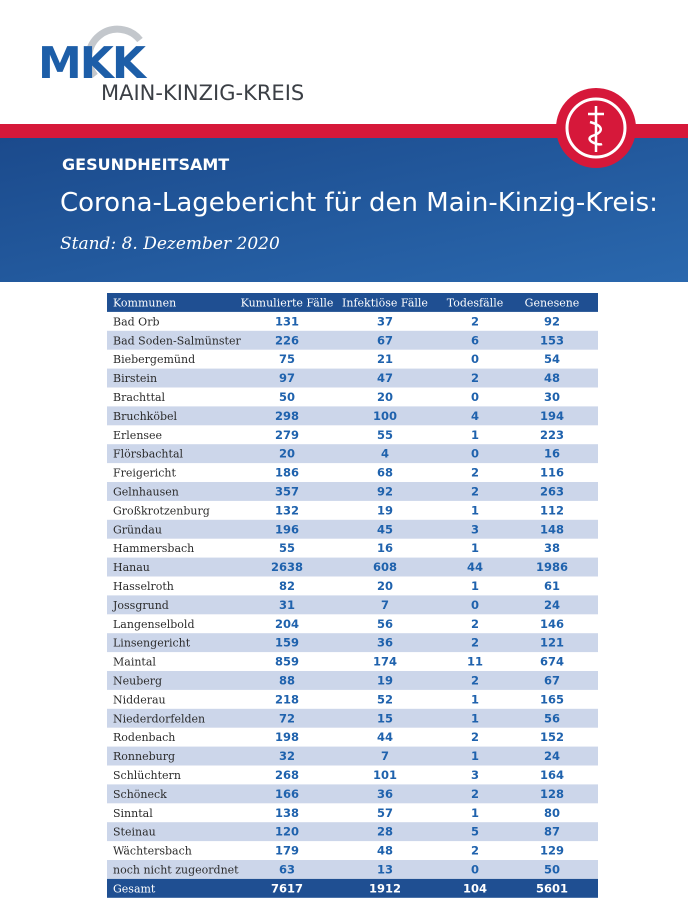  Describe the element at coordinates (385, 416) in the screenshot. I see `cell-number: 100` at that location.